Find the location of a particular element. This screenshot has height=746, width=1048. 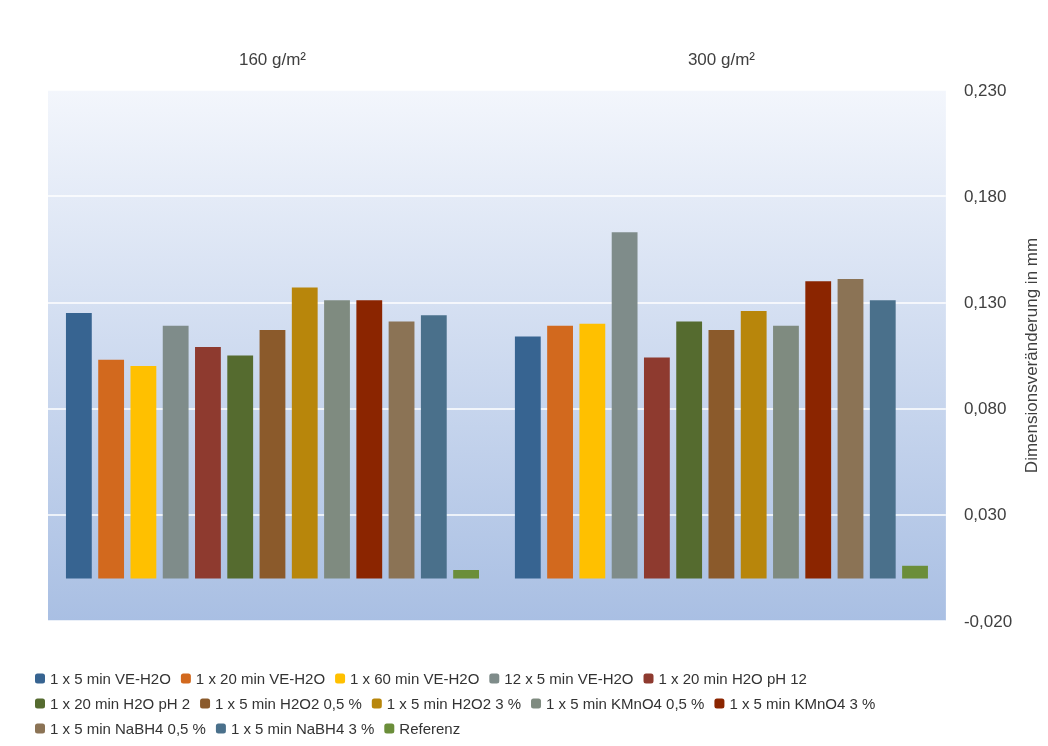

legend-label: 1 x 60 min VE-H2O is located at coordinates (415, 678).